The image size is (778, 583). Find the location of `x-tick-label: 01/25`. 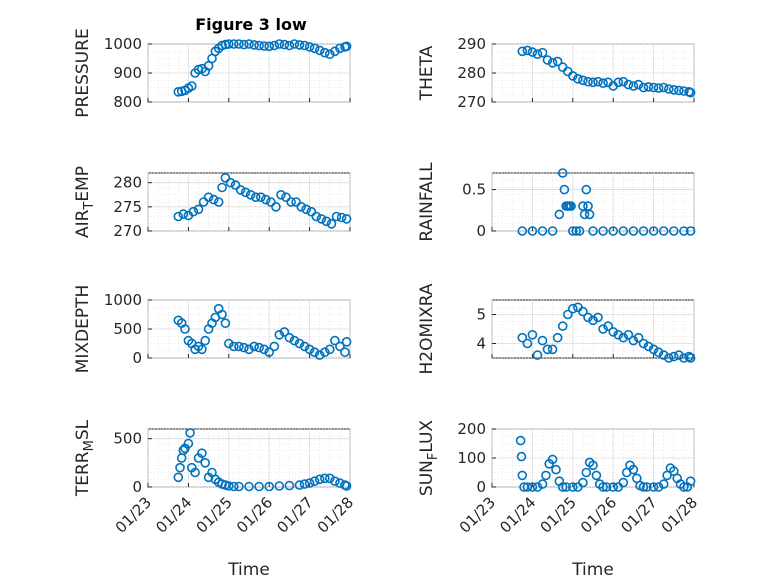

x-tick-label: 01/25 is located at coordinates (558, 514).